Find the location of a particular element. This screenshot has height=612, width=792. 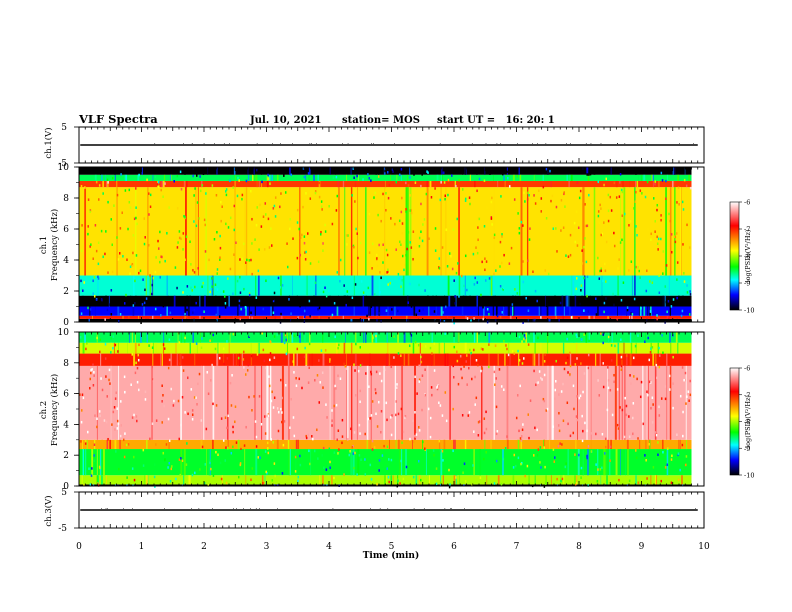

time-axis: 0 1 2 3 4 5 6 7 8 9 10 is located at coordinates (393, 547).